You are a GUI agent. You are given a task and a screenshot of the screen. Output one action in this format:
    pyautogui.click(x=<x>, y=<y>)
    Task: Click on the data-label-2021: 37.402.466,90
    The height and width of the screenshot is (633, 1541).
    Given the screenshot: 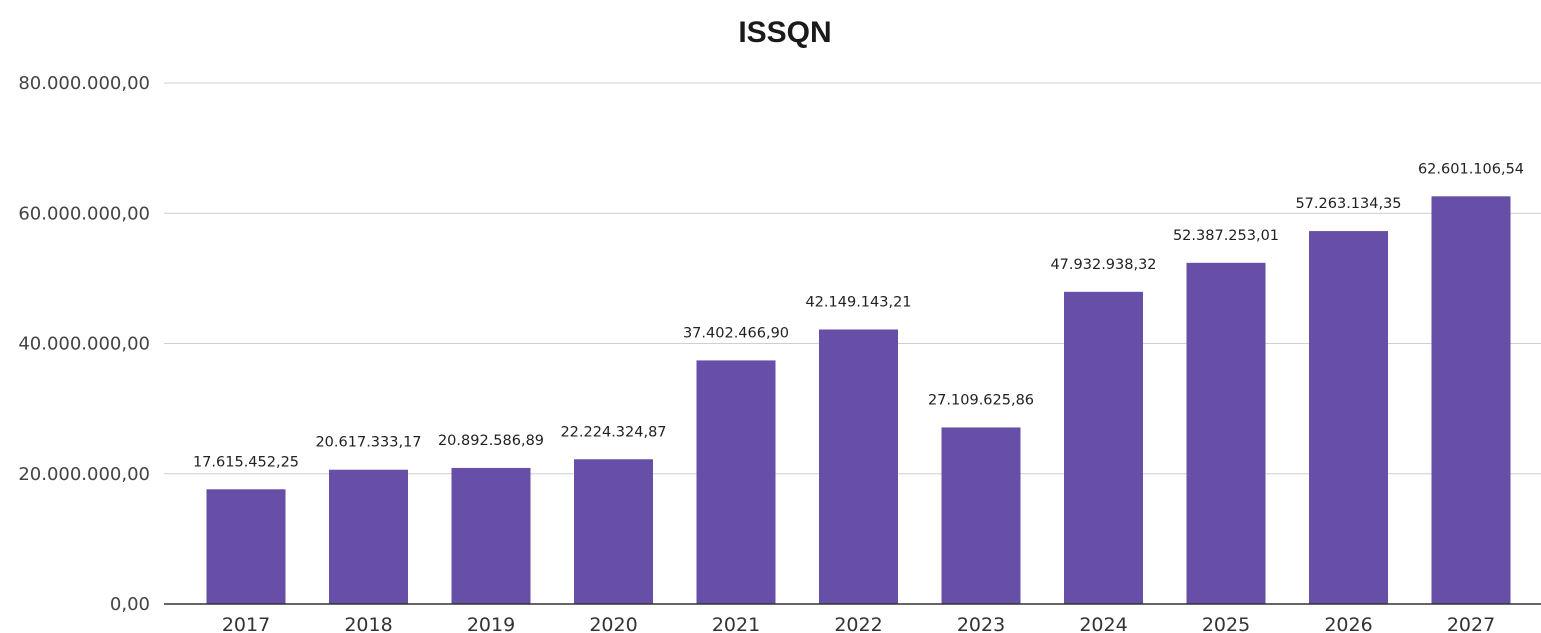 What is the action you would take?
    pyautogui.click(x=736, y=333)
    